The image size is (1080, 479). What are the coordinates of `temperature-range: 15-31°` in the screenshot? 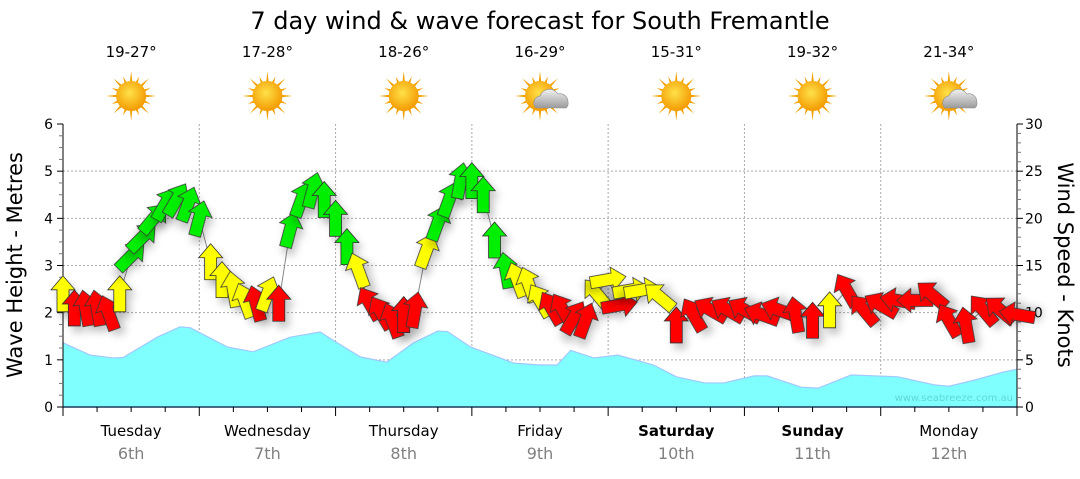 It's located at (676, 52).